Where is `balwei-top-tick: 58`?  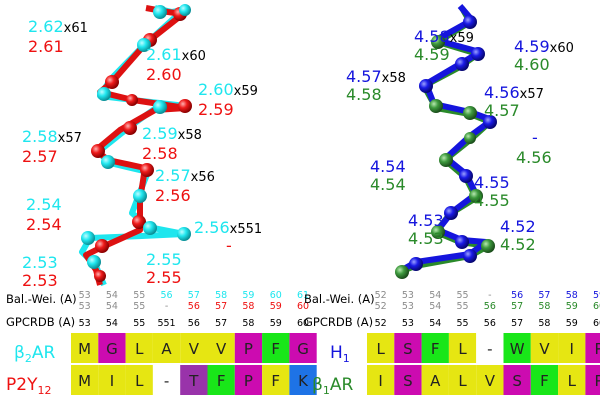 balwei-top-tick: 58 is located at coordinates (221, 295).